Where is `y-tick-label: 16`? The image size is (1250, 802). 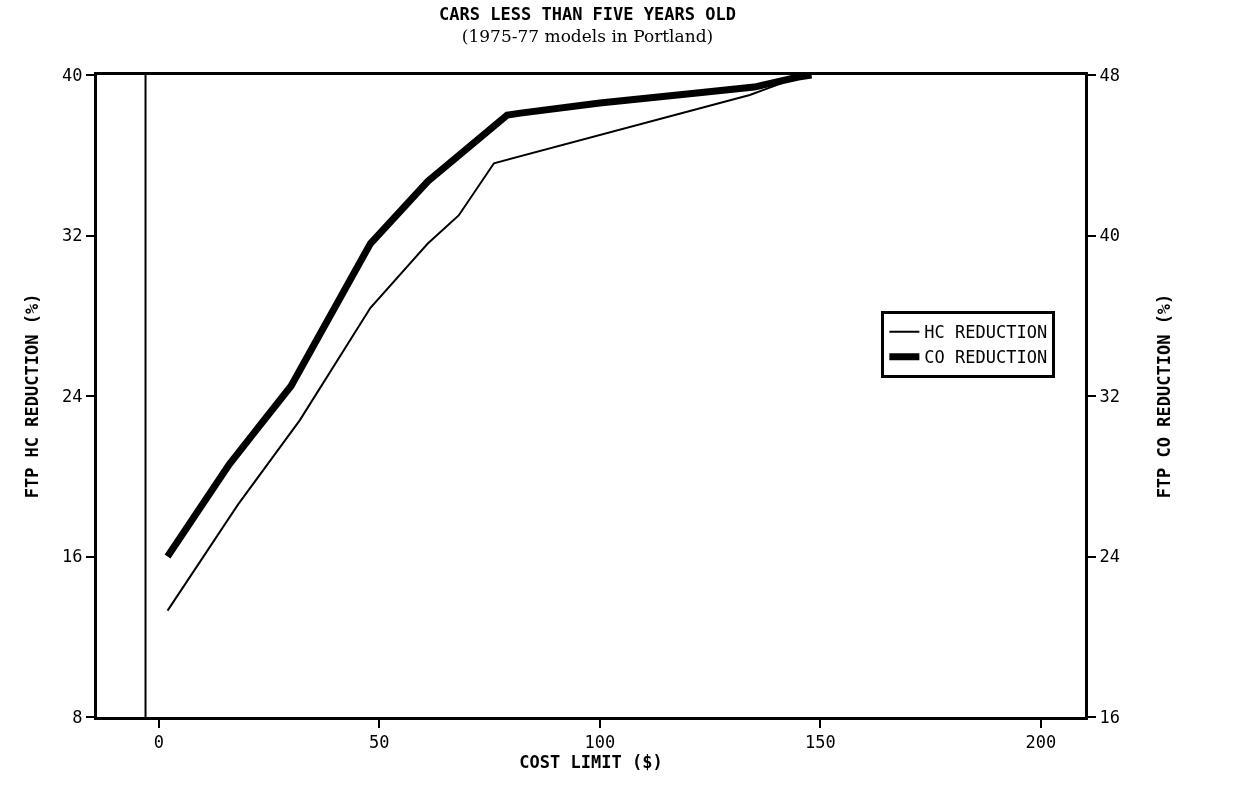 y-tick-label: 16 is located at coordinates (72, 556).